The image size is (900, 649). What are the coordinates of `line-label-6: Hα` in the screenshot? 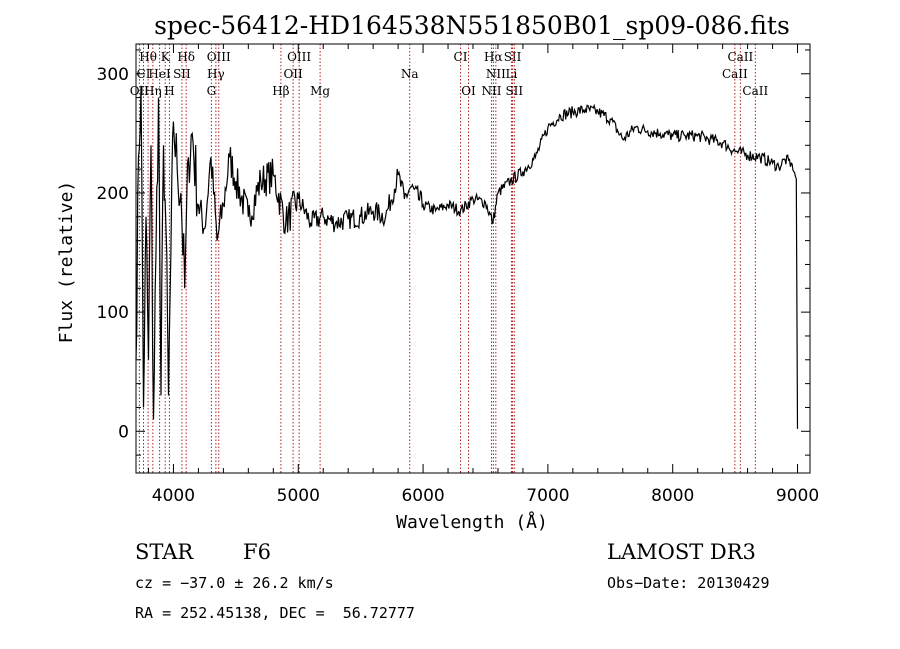 It's located at (493, 57).